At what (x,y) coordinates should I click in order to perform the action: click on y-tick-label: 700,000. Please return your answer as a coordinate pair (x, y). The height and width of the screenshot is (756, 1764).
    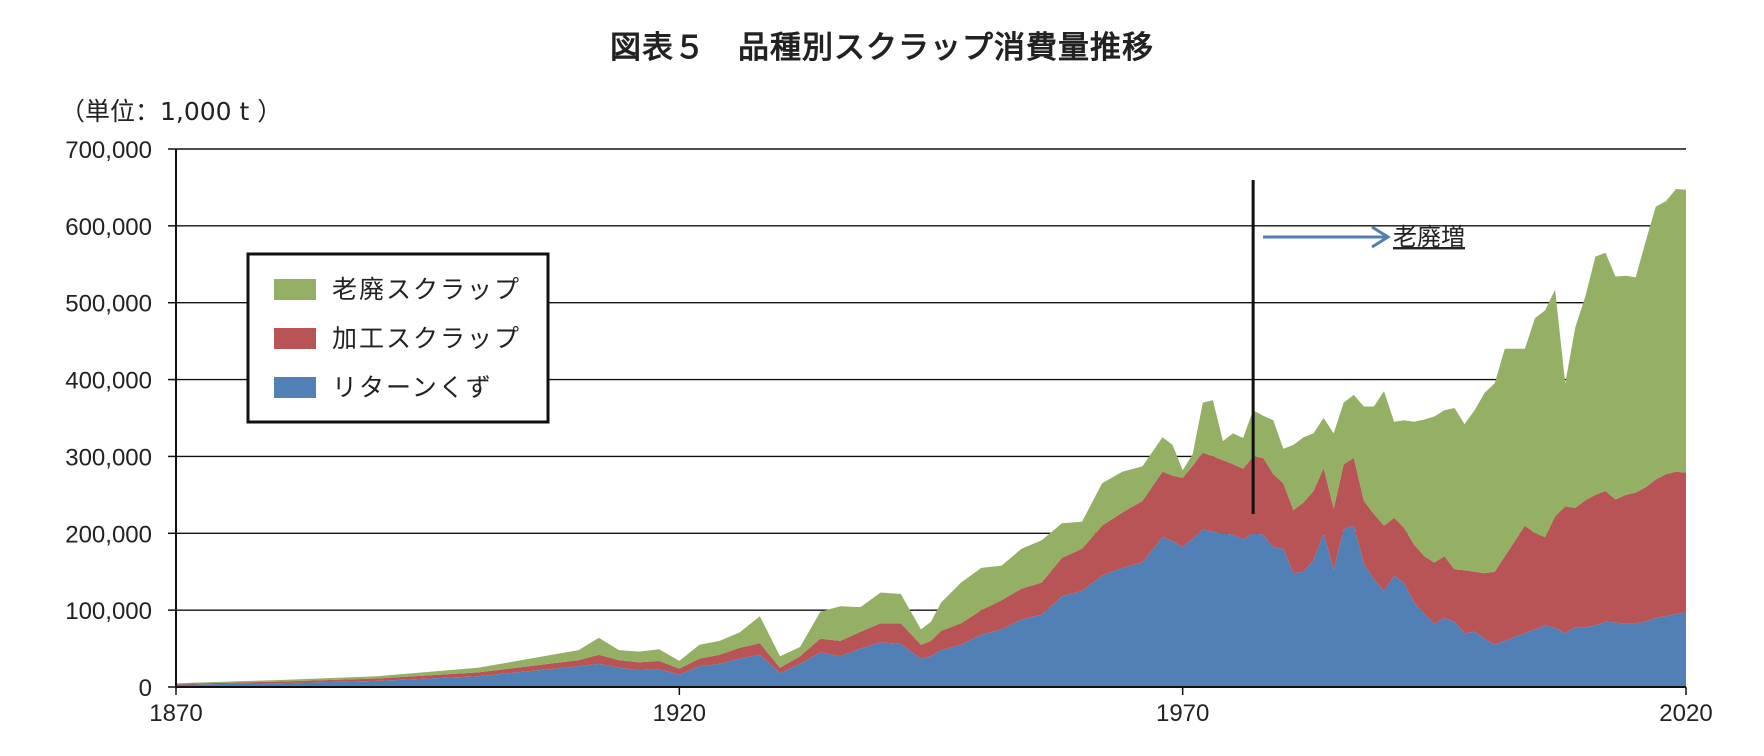
    Looking at the image, I should click on (108, 150).